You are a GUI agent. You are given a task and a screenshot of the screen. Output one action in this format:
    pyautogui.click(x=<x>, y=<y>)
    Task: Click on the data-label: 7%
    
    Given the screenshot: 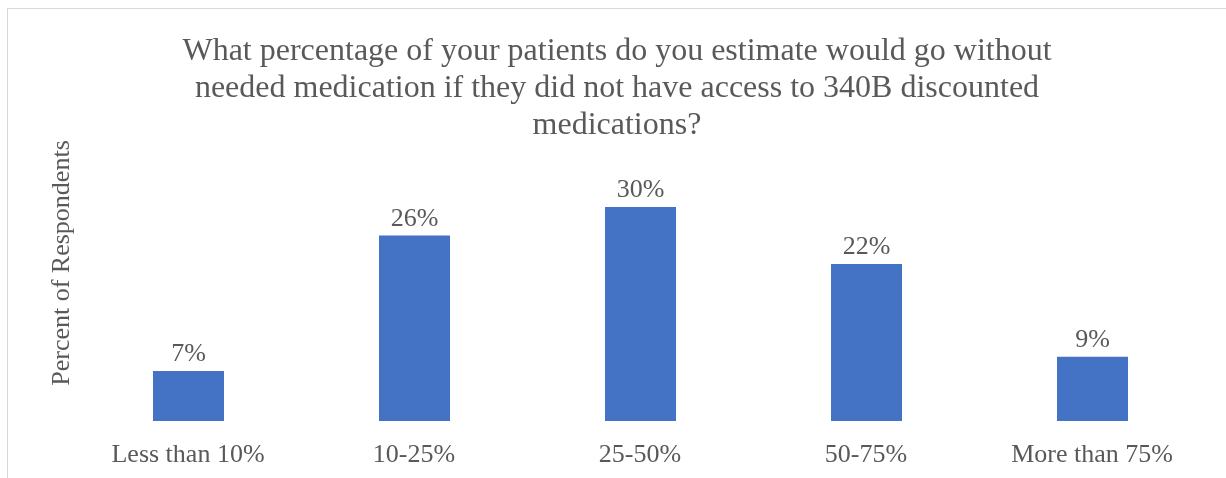 What is the action you would take?
    pyautogui.click(x=188, y=353)
    